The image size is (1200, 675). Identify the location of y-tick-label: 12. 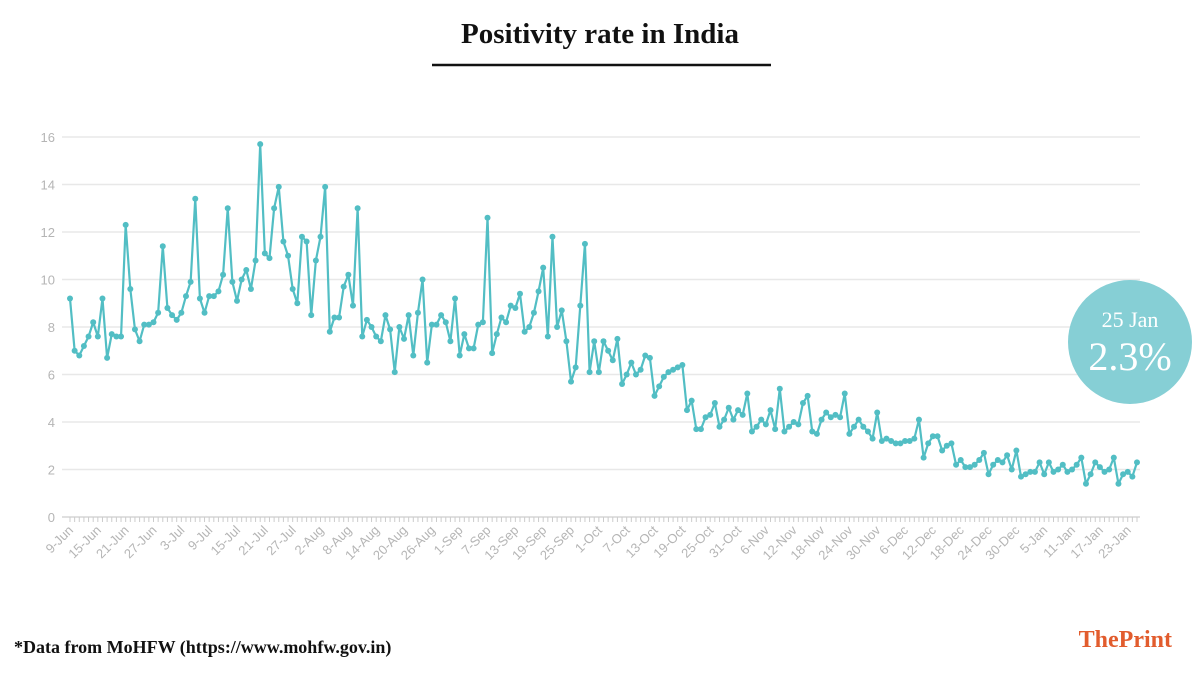
(48, 232).